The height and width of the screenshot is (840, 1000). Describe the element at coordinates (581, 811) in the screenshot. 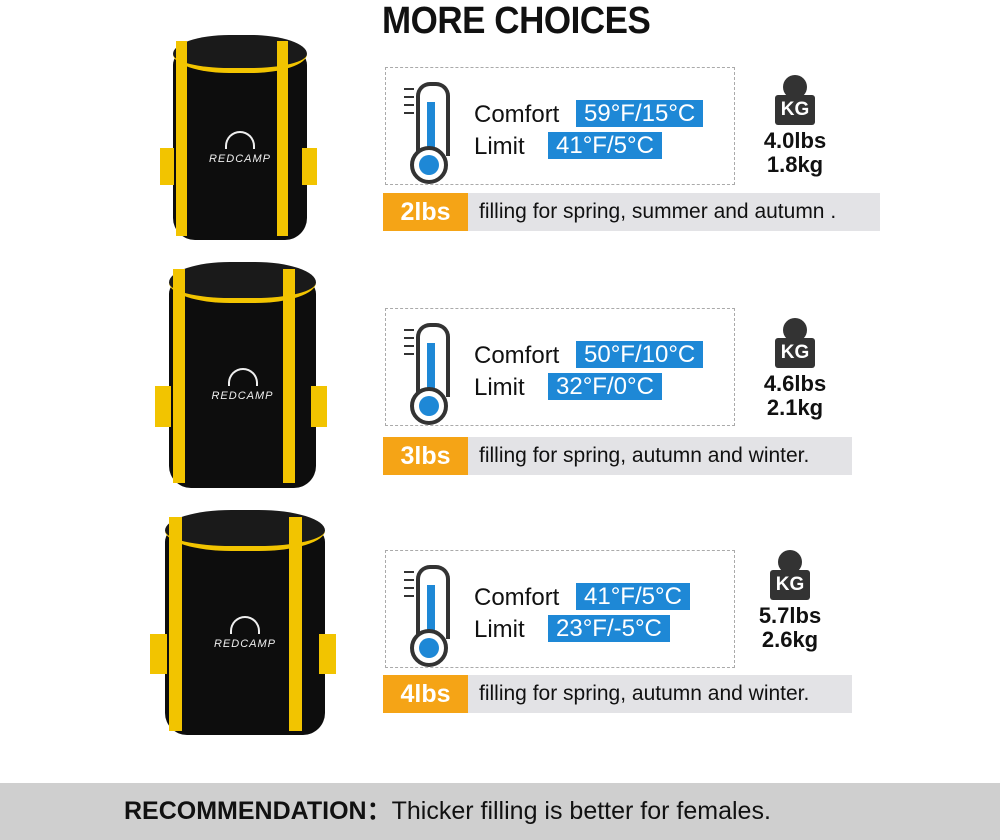

I see `recommendation-text: Thicker filling is better for females.` at that location.